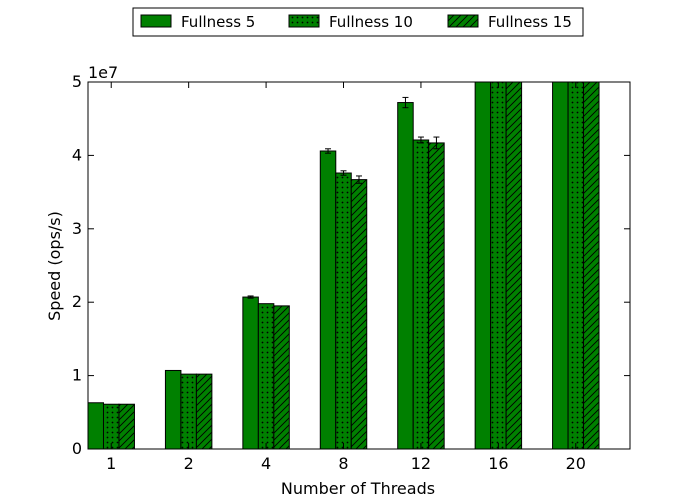 Image resolution: width=700 pixels, height=504 pixels. What do you see at coordinates (189, 463) in the screenshot?
I see `x-tick-label: 2` at bounding box center [189, 463].